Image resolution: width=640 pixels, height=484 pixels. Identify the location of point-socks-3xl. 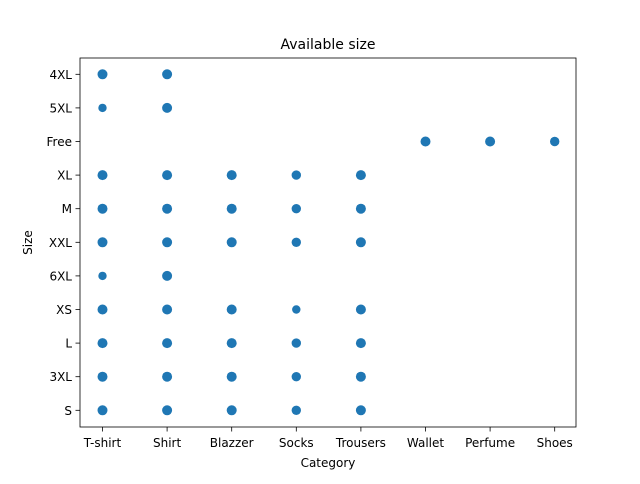
(296, 377).